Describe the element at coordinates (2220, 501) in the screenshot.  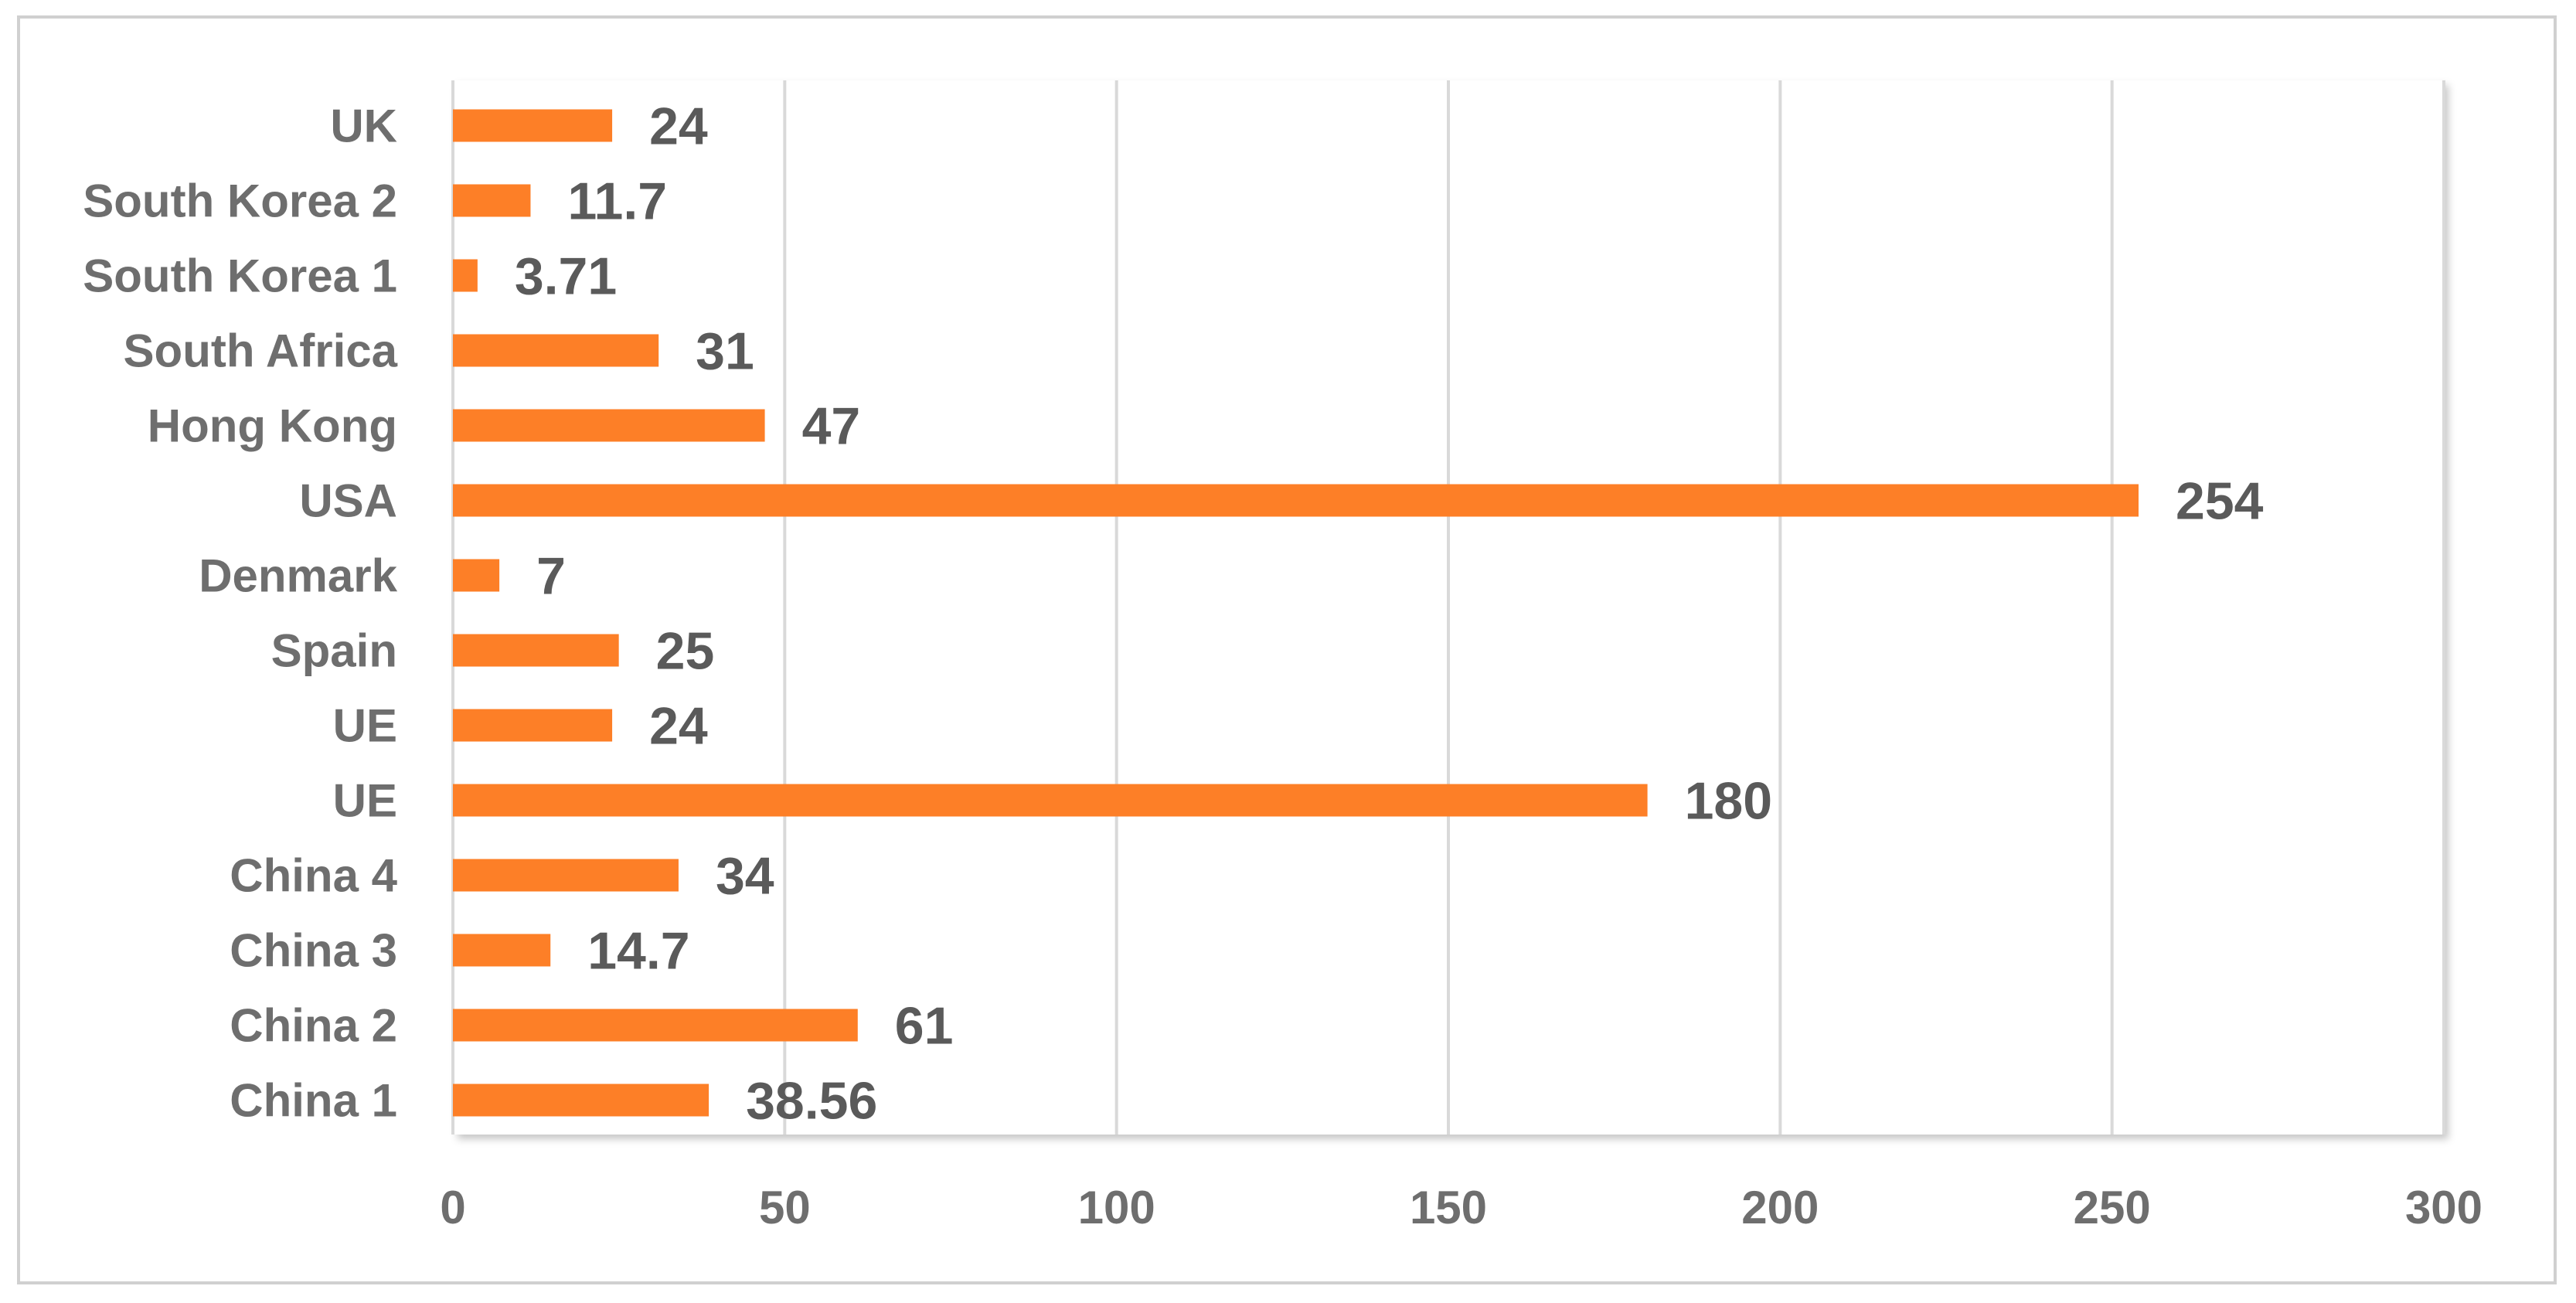
I see `data-label: 254` at that location.